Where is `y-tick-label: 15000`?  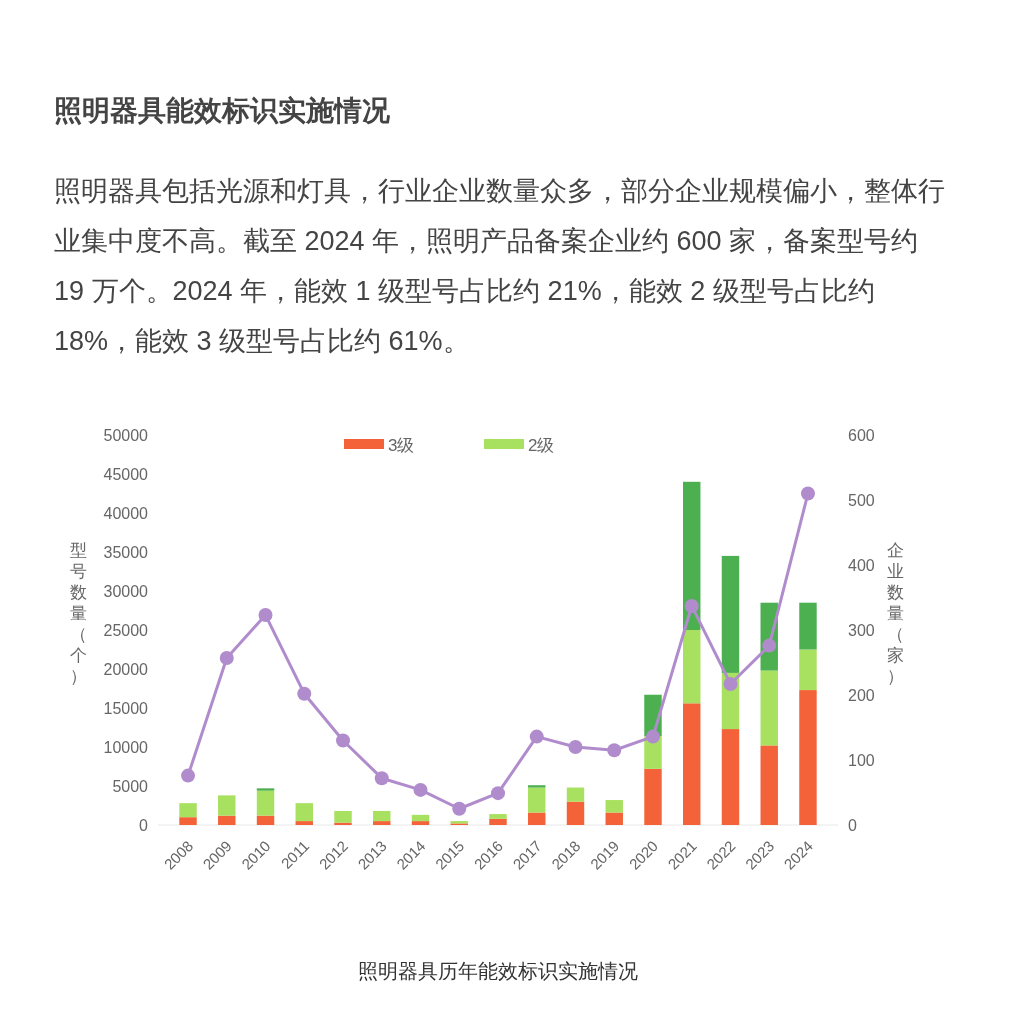
y-tick-label: 15000 is located at coordinates (126, 708).